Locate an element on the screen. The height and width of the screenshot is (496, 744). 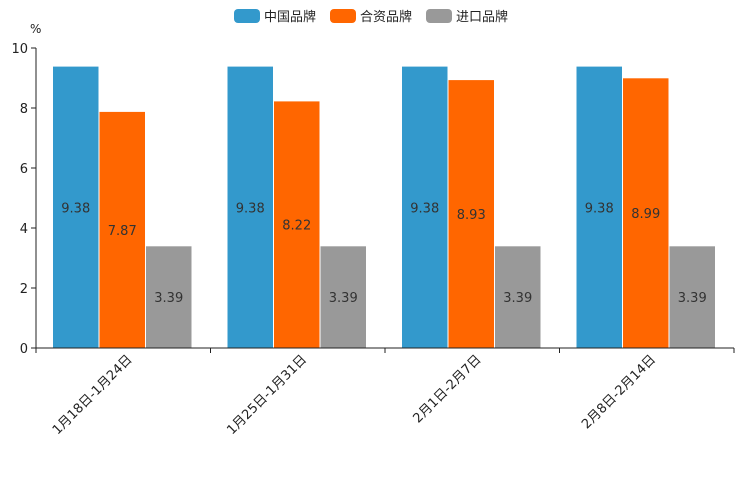
y-tick-label: 6 is located at coordinates (24, 169).